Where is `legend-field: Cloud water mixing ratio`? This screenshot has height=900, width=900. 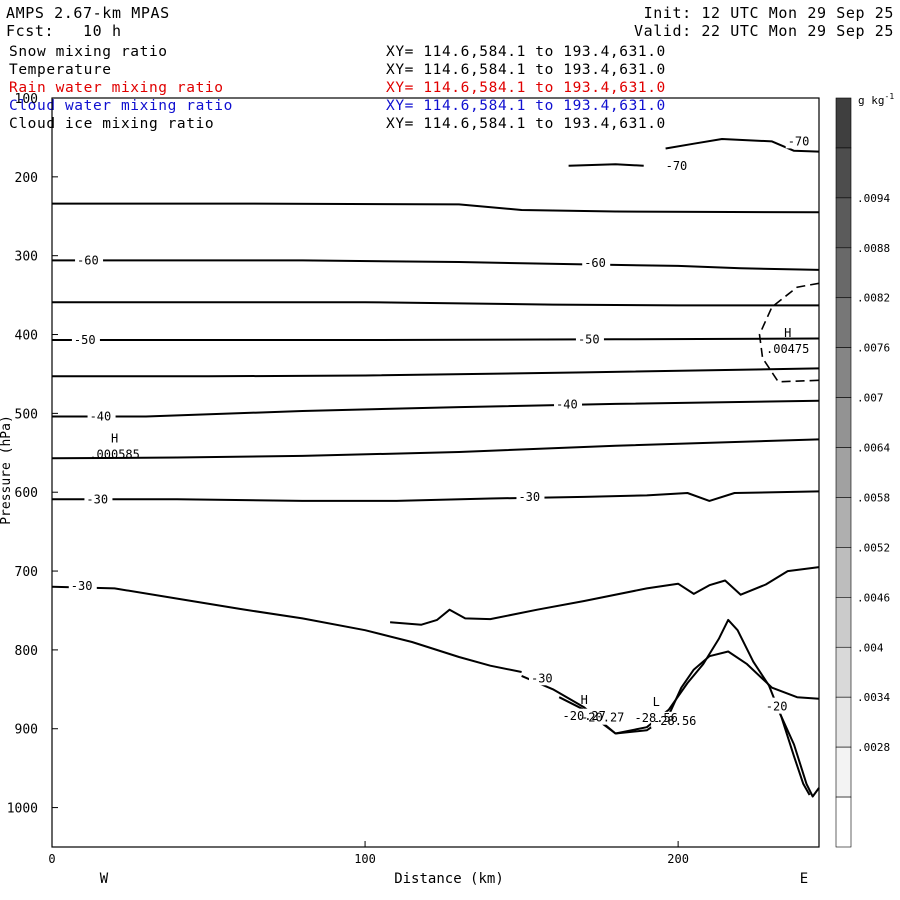
legend-field: Cloud water mixing ratio is located at coordinates (121, 106).